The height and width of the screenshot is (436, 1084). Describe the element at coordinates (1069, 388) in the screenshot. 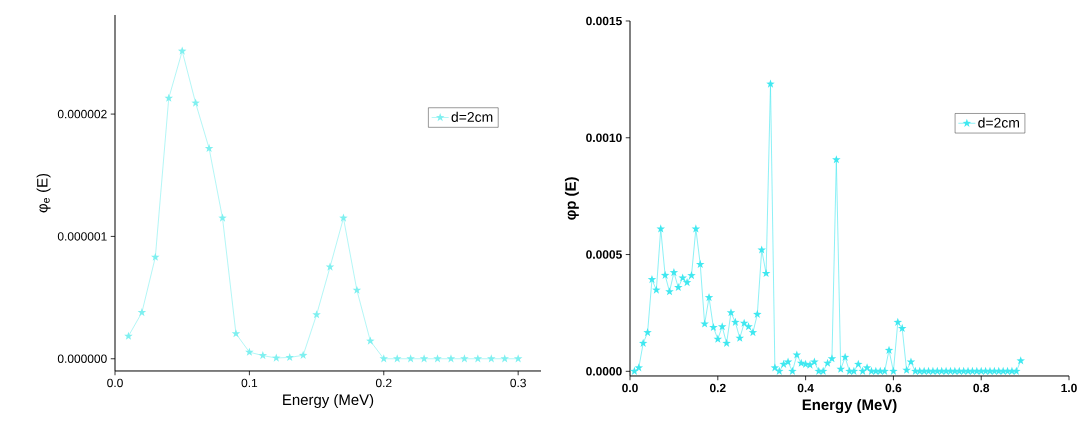

I see `x-tick-label: 1.0` at that location.